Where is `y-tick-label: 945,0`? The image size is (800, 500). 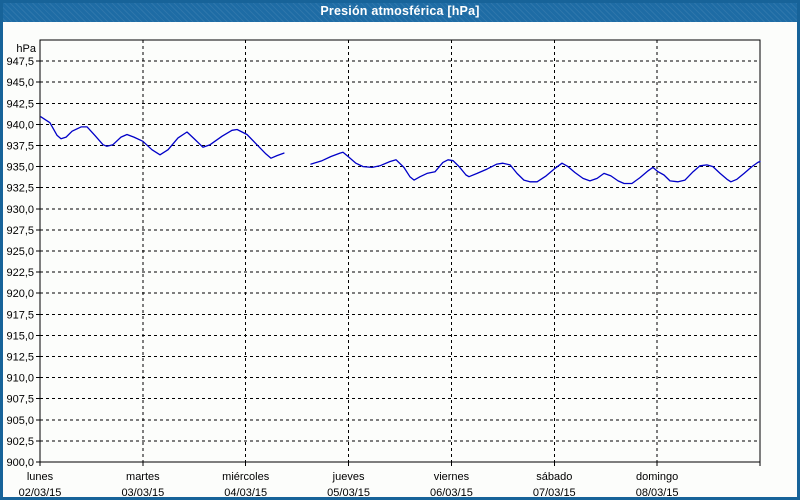 y-tick-label: 945,0 is located at coordinates (20, 83).